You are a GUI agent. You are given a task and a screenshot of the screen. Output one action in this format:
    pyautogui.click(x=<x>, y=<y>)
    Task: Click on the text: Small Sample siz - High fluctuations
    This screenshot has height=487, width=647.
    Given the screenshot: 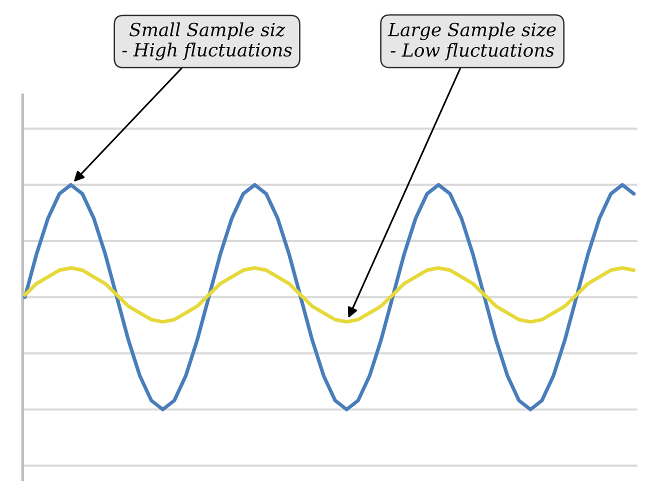 What is the action you would take?
    pyautogui.click(x=207, y=41)
    